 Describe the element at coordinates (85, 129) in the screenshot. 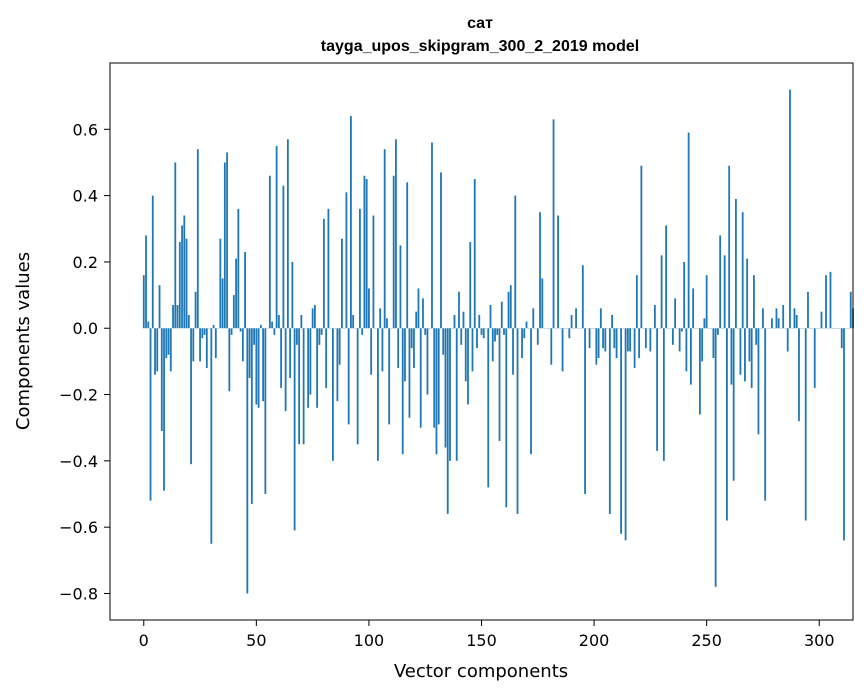

I see `y-tick-label: 0.6` at that location.